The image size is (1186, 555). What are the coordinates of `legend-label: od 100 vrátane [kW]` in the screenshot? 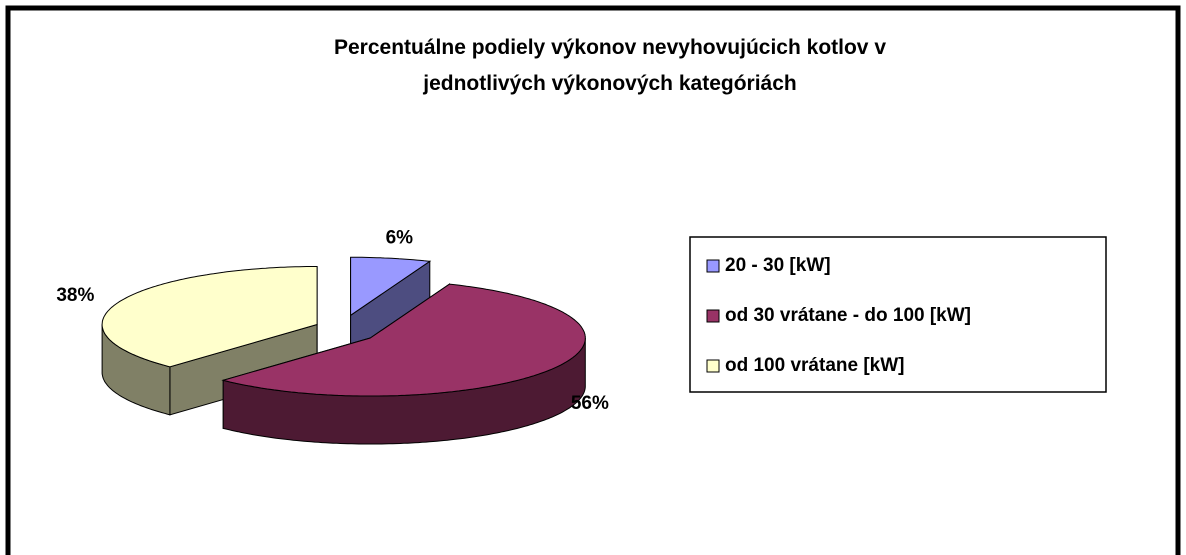 It's located at (815, 365).